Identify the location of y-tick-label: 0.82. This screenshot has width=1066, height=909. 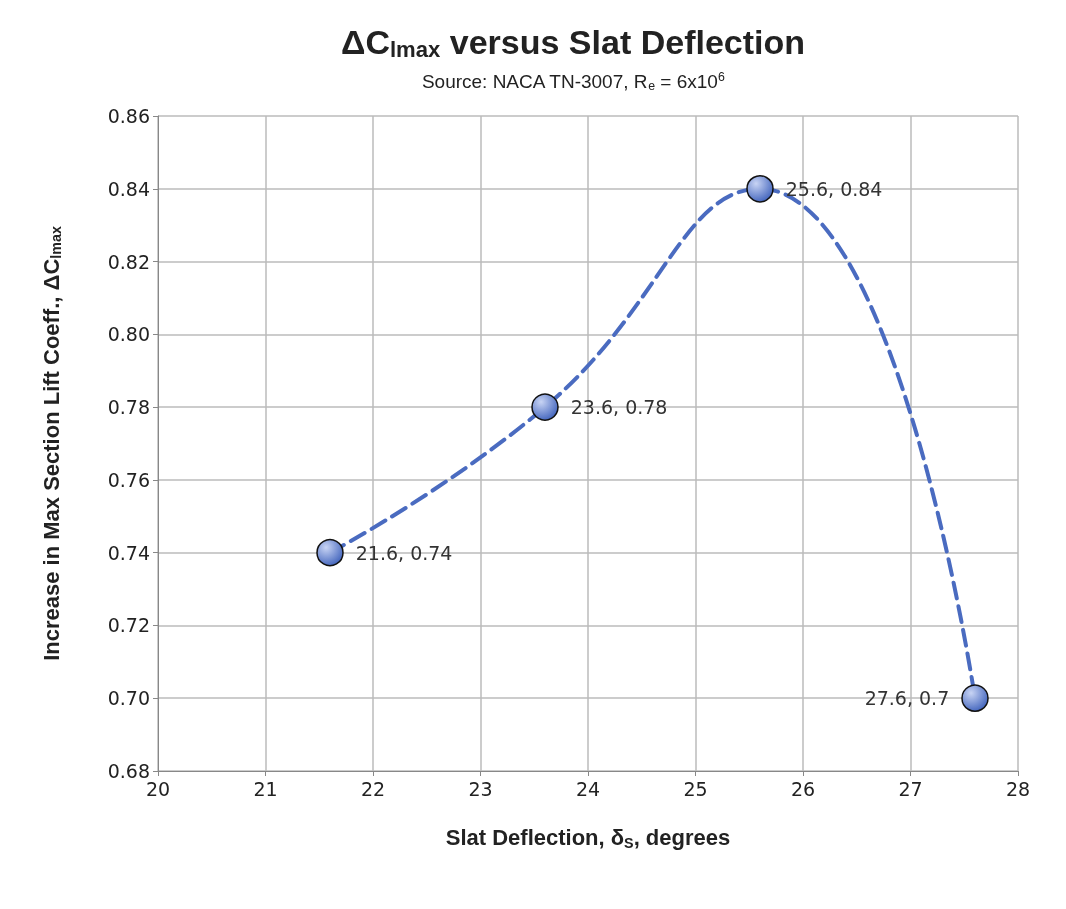
(128, 261).